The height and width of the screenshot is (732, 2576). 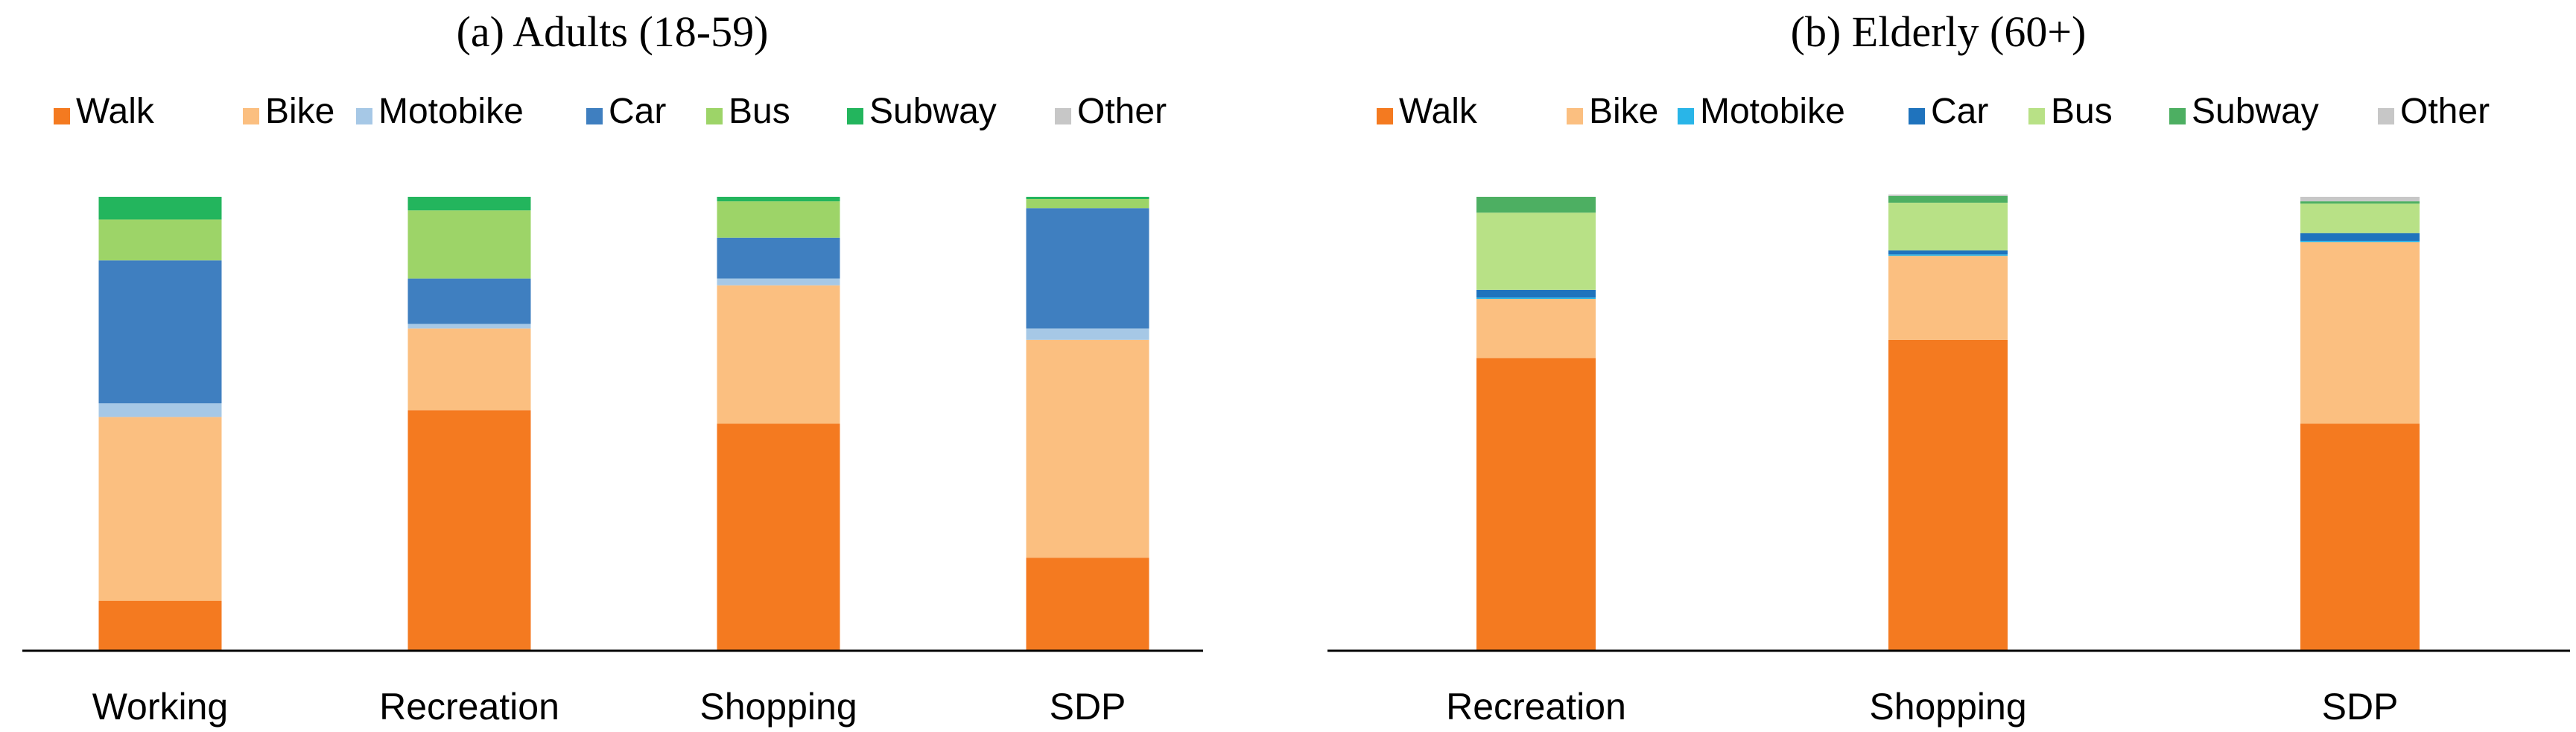 What do you see at coordinates (160, 208) in the screenshot?
I see `bar-segment-working-subway` at bounding box center [160, 208].